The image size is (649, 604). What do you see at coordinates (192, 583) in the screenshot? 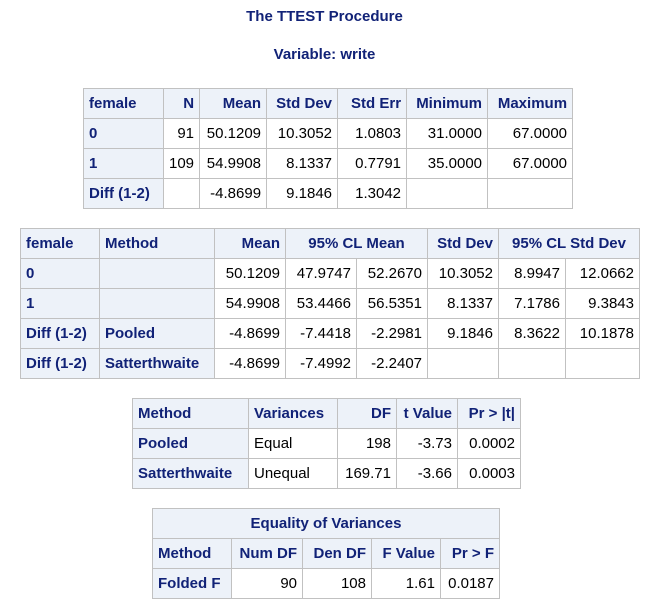
I see `row-header: Folded F` at bounding box center [192, 583].